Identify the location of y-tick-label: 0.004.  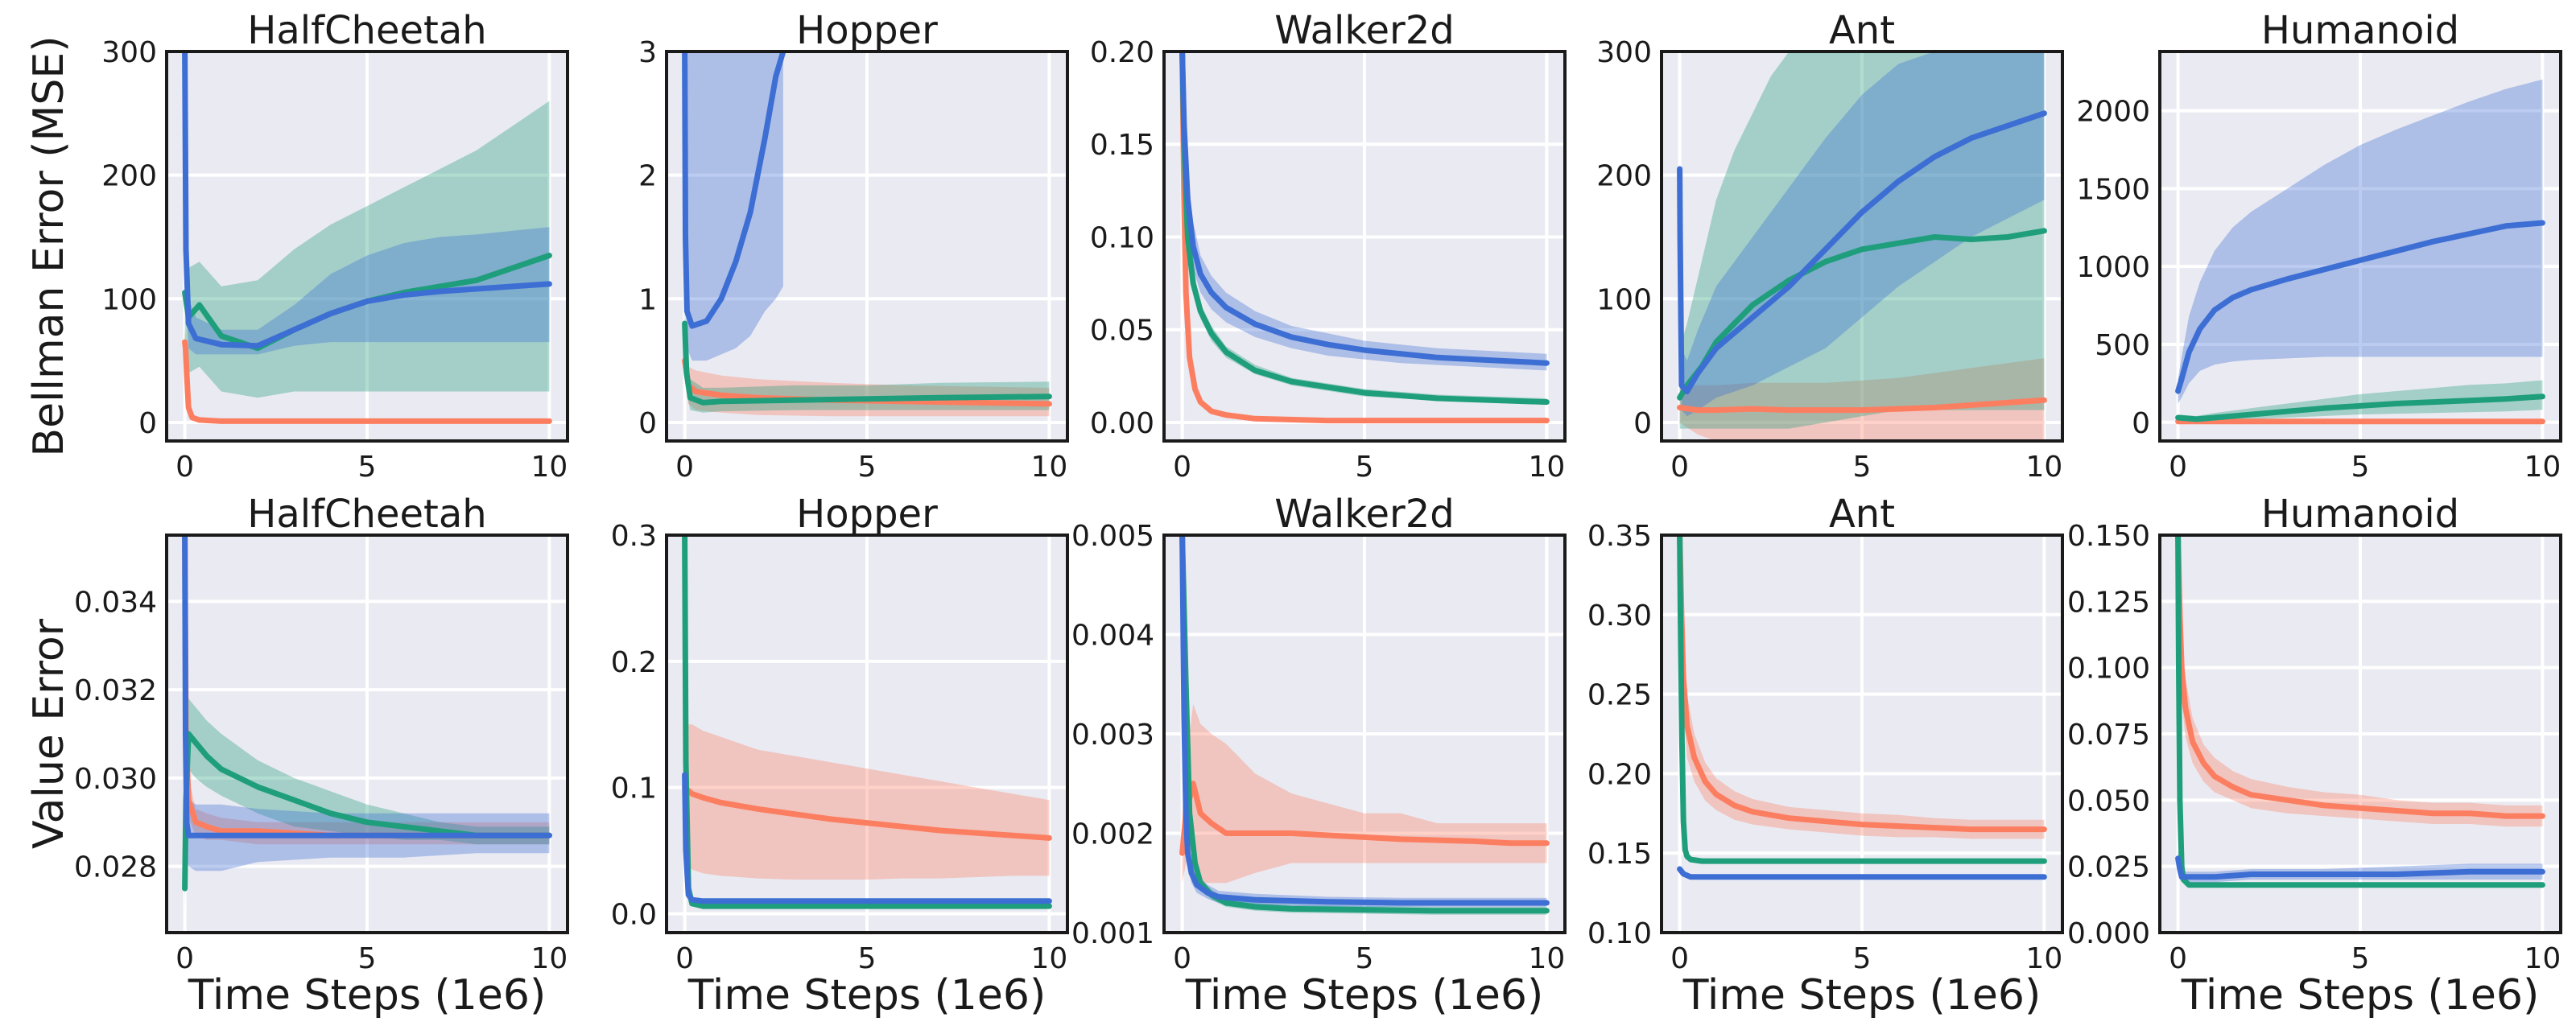
(1112, 636).